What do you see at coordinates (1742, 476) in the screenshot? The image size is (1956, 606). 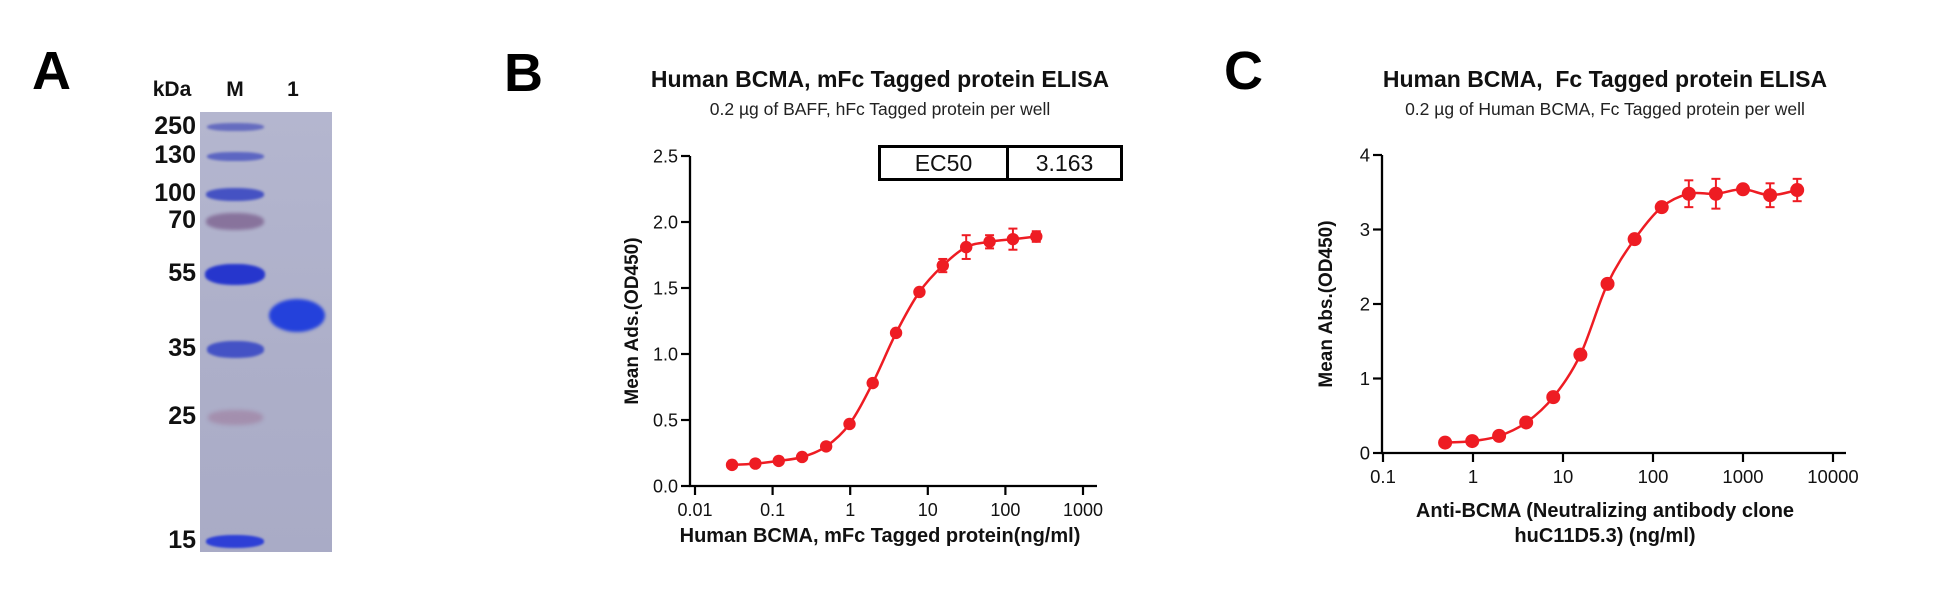 I see `chart-c-x-tick-label: 1000` at bounding box center [1742, 476].